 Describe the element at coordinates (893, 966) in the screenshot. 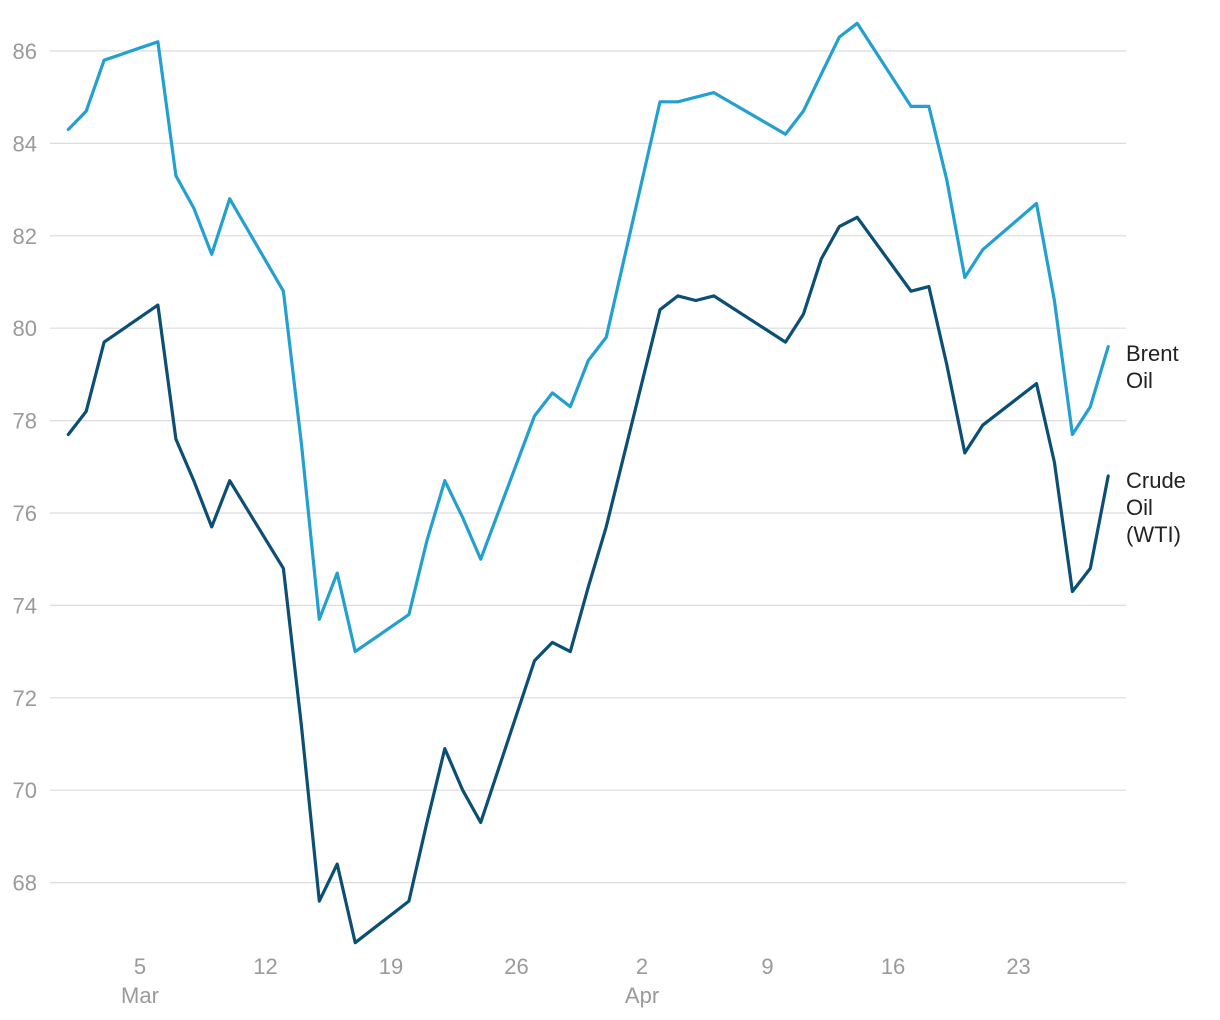

I see `x-tick-label: 16` at that location.